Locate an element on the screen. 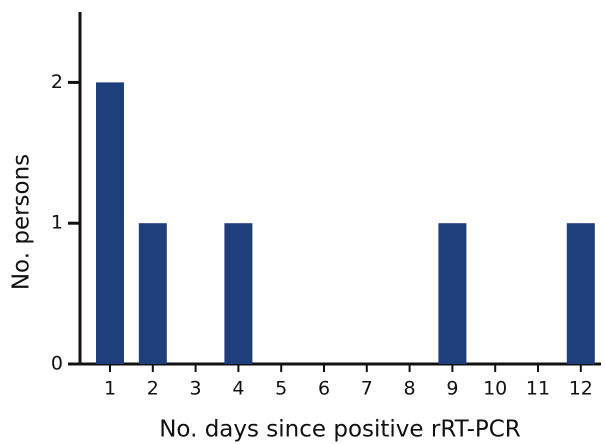 The image size is (605, 444). y-tick-label: 2 is located at coordinates (57, 82).